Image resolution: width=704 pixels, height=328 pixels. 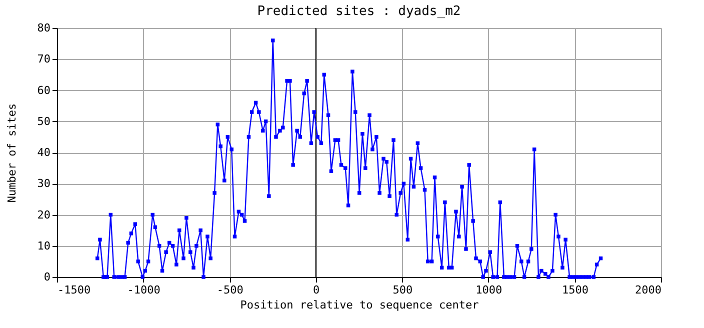 What do you see at coordinates (43, 215) in the screenshot?
I see `y-tick-label: 20` at bounding box center [43, 215].